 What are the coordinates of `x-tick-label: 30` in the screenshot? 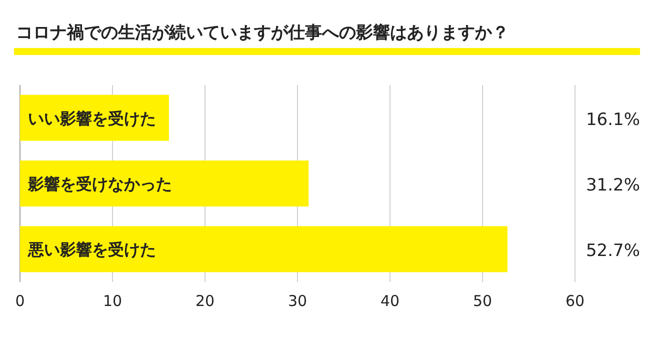 It's located at (298, 301).